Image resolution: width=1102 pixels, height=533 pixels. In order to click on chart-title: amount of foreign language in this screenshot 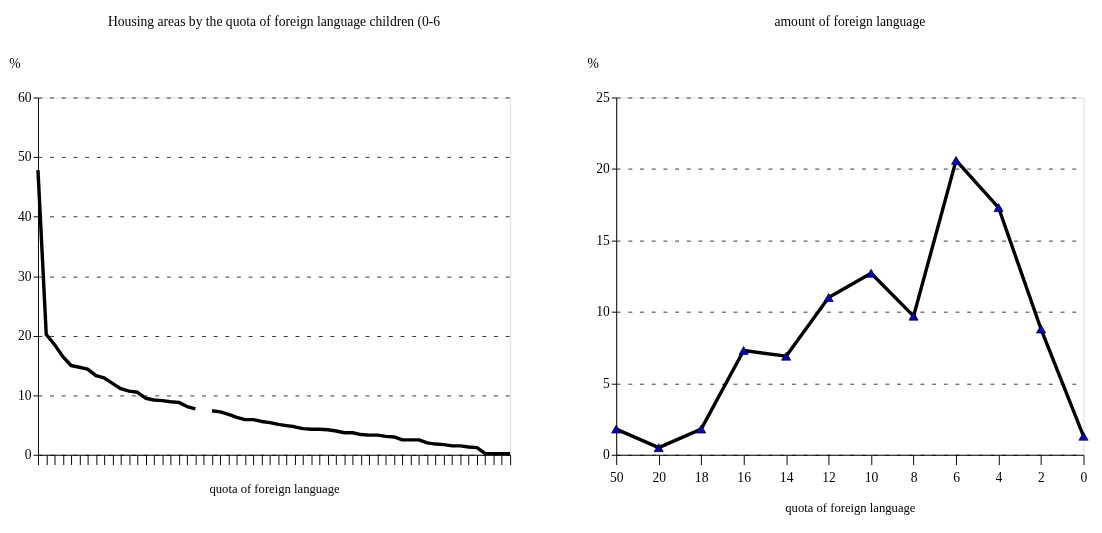, I will do `click(850, 22)`.